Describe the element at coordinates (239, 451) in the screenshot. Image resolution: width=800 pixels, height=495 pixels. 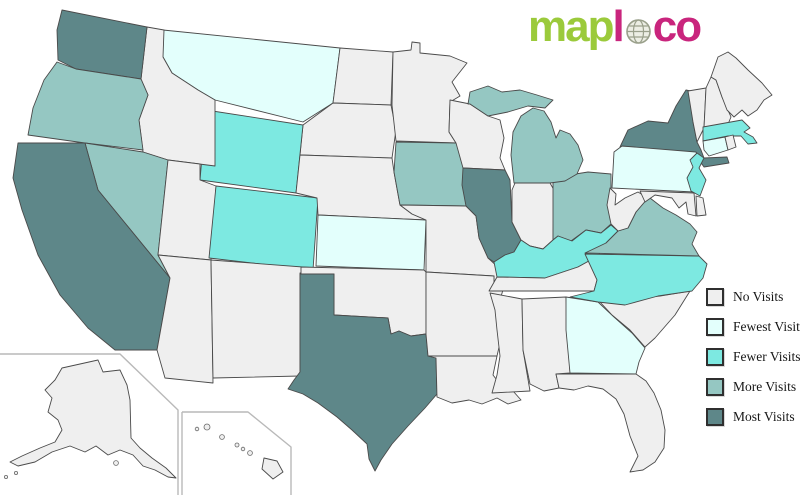
I see `state-hawaii` at that location.